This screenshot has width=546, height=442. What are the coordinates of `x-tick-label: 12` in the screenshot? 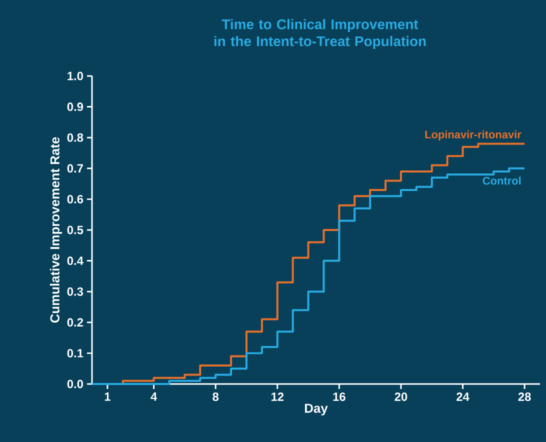 It's located at (277, 396).